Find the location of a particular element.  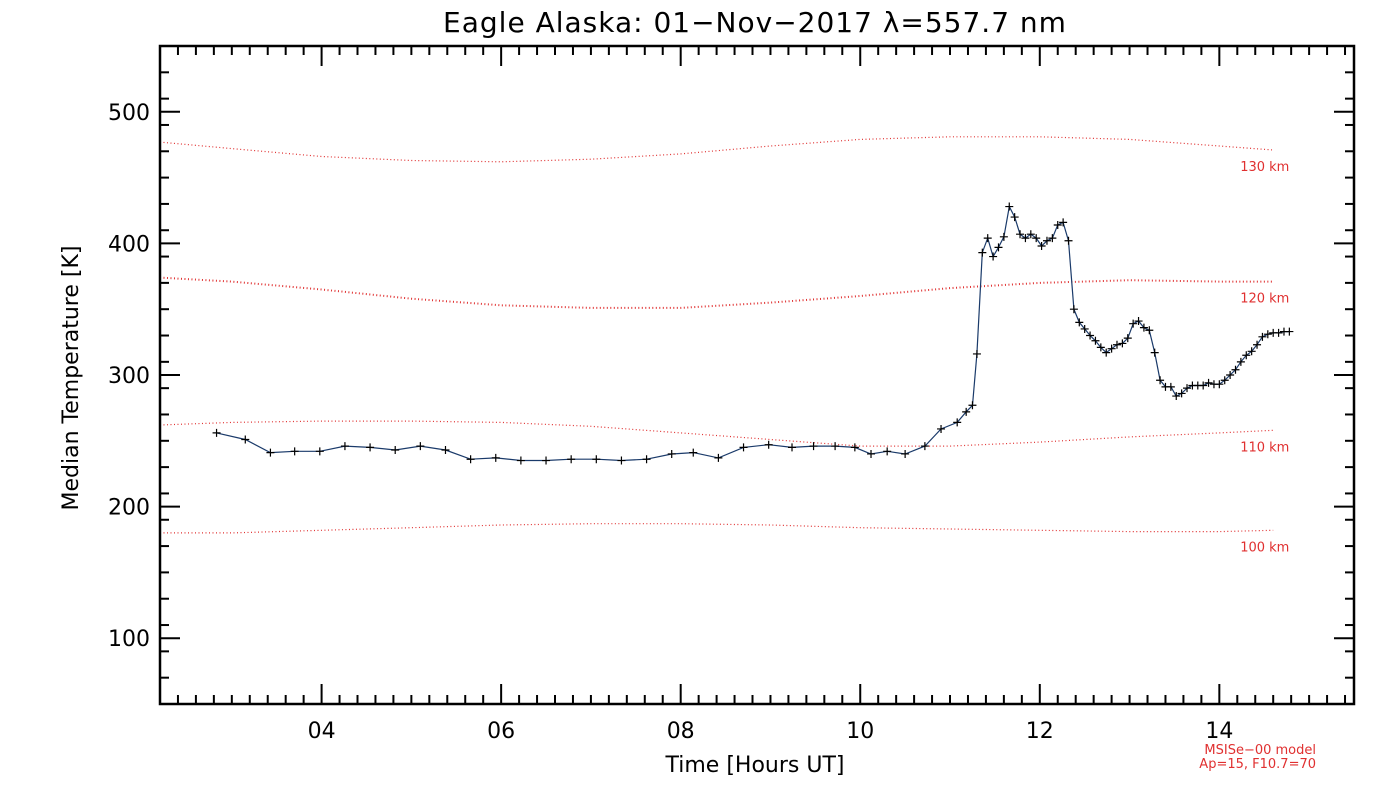

model-curve-130km is located at coordinates (716, 149).